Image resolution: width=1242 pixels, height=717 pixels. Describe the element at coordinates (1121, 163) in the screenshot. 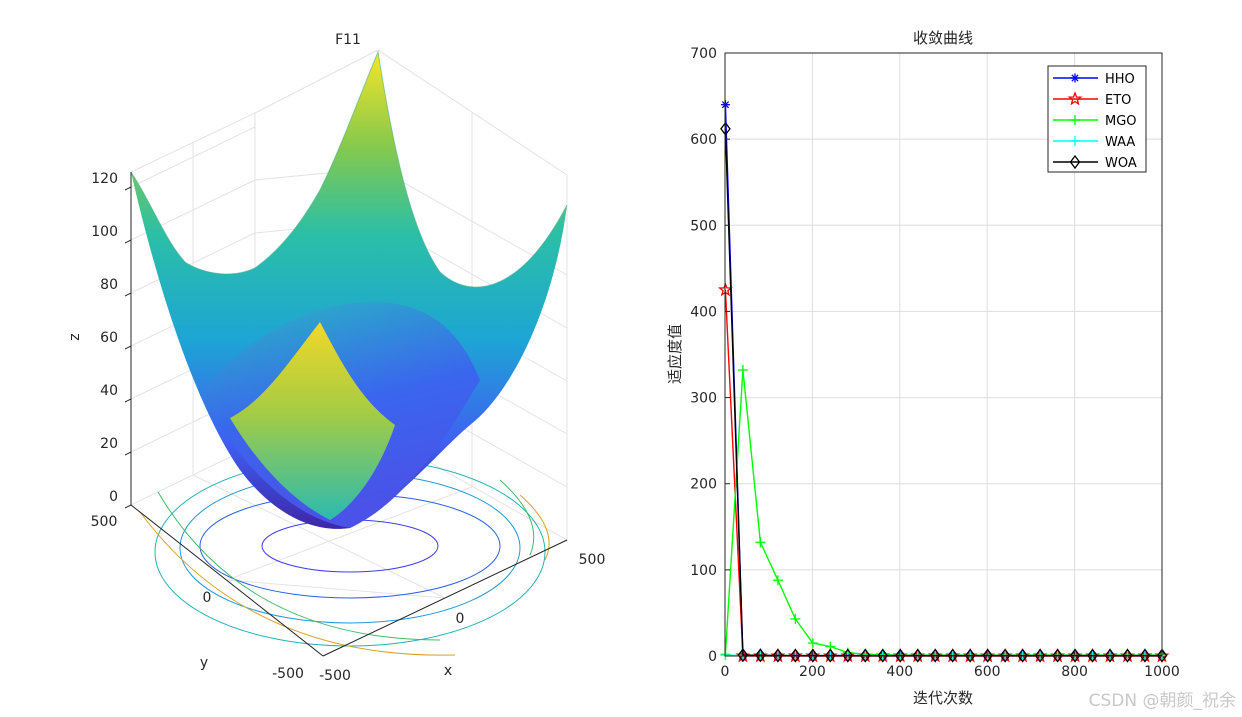

I see `legend-label: WOA` at that location.